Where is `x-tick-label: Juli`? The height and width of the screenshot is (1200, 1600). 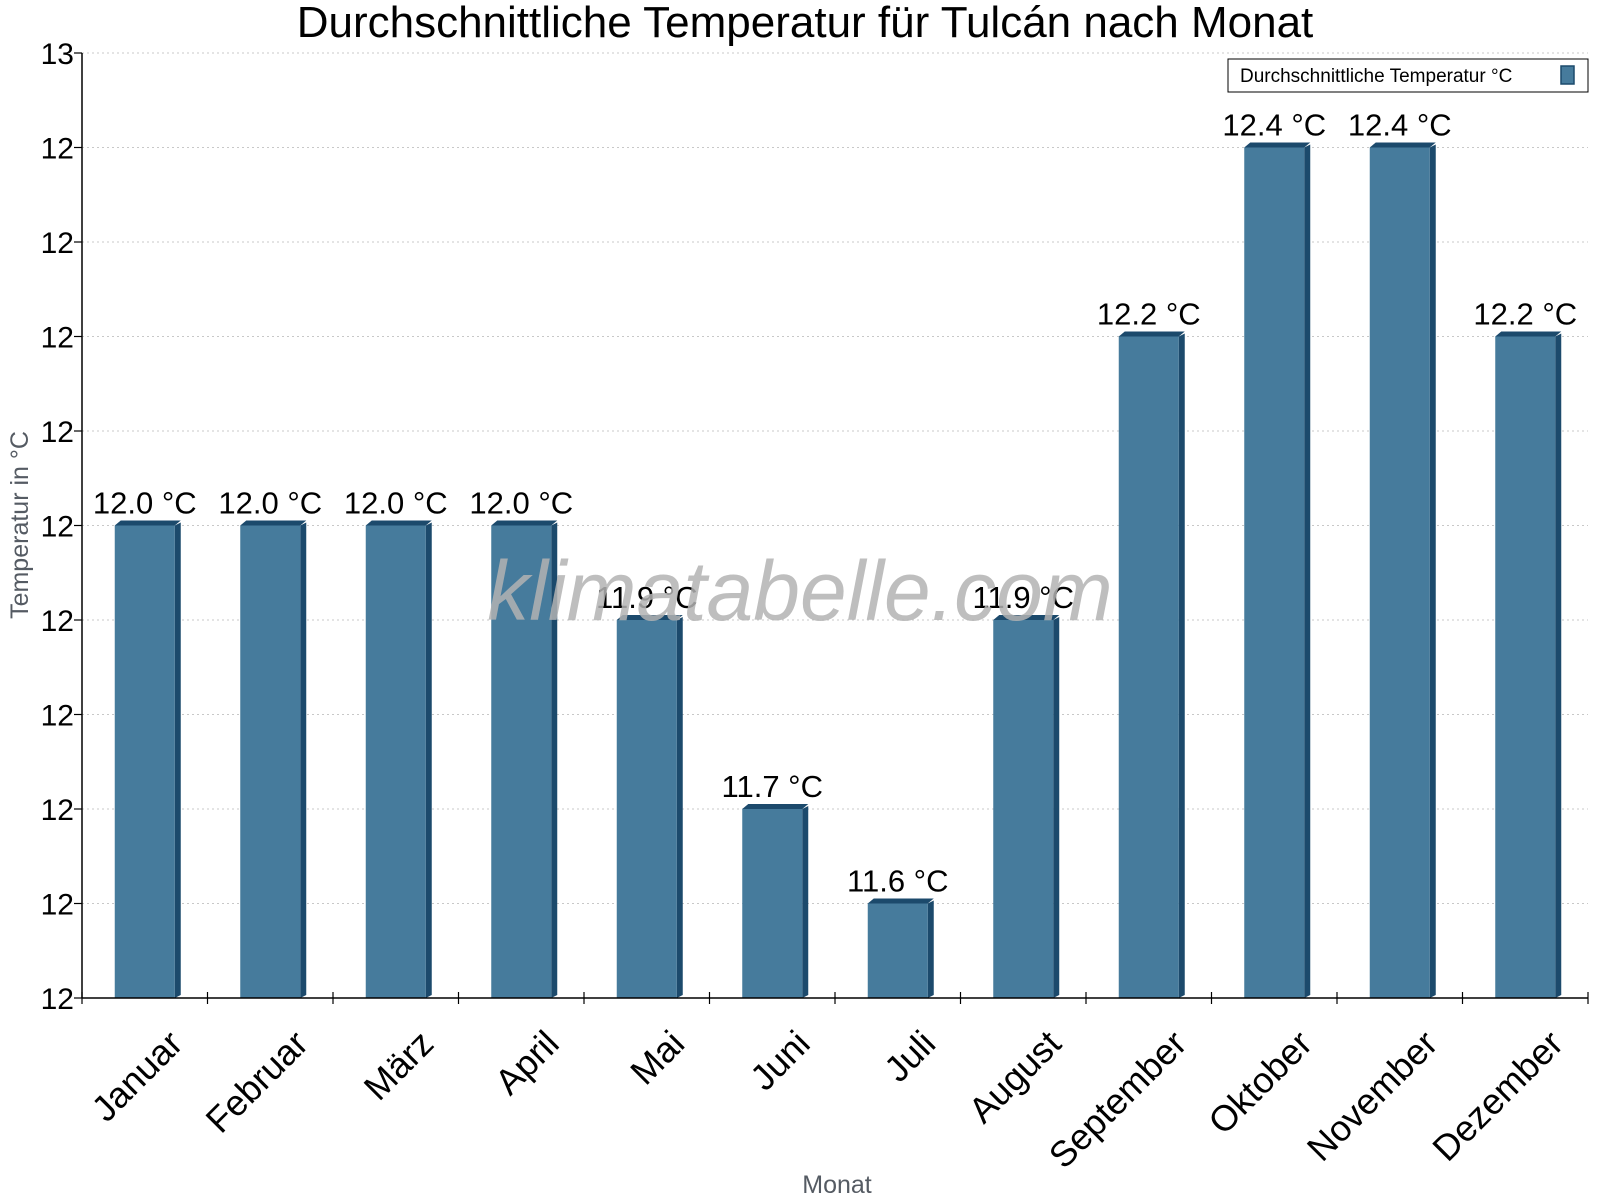
x-tick-label: Juli is located at coordinates (909, 1055).